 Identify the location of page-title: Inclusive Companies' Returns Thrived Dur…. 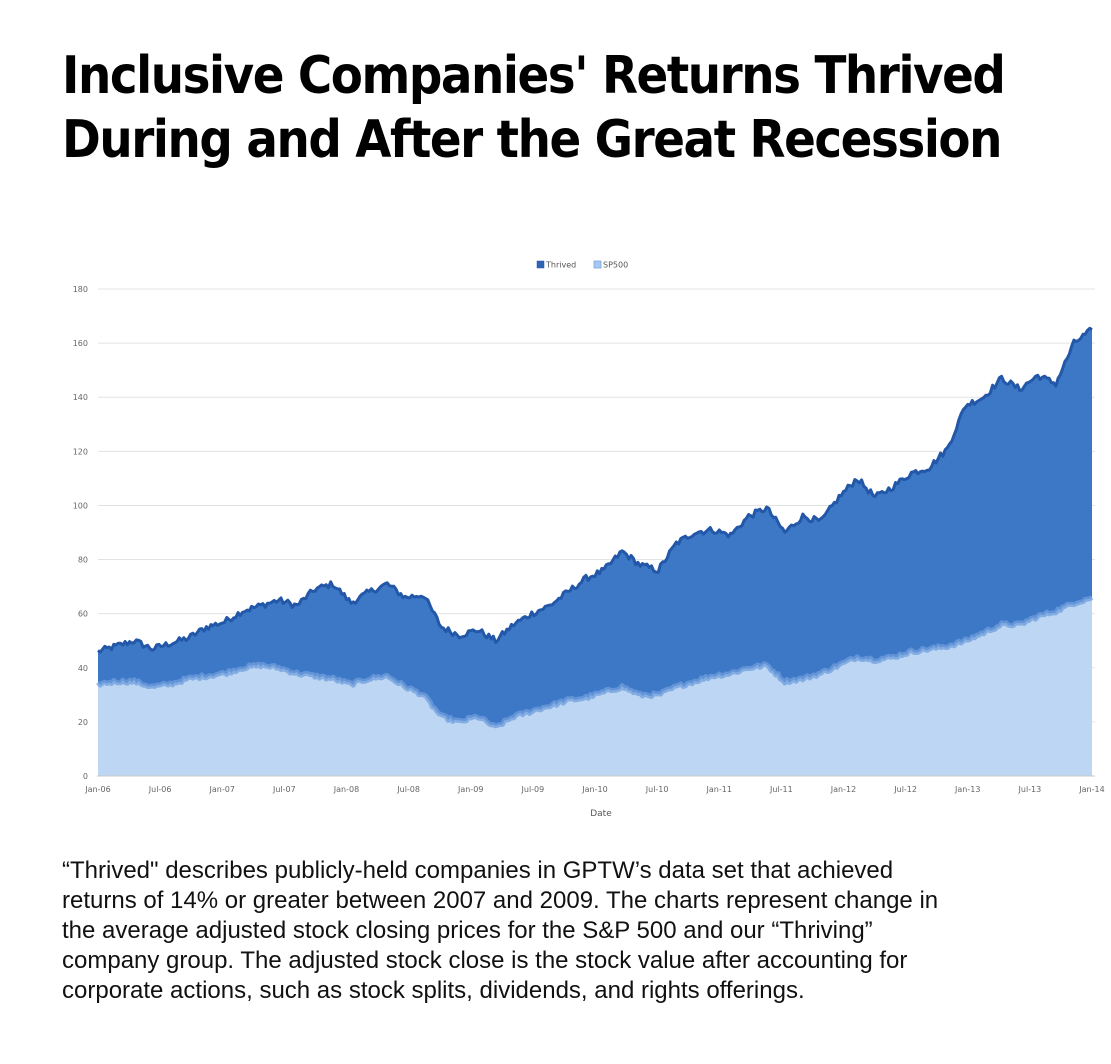
(534, 108).